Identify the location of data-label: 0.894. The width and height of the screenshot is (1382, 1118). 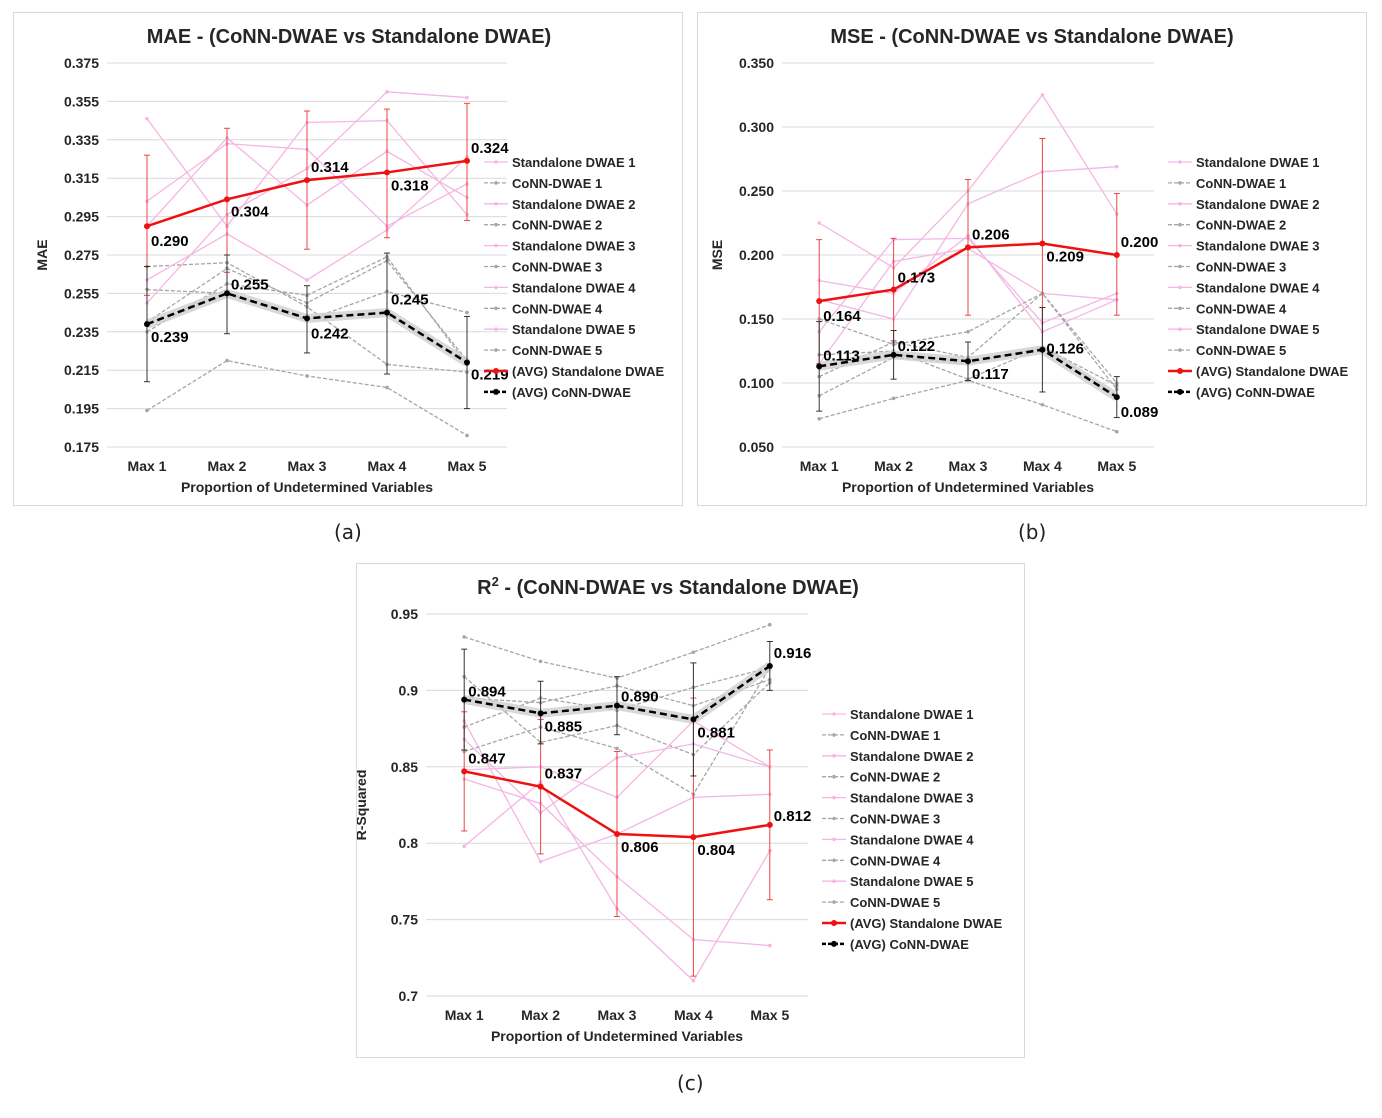
(487, 692).